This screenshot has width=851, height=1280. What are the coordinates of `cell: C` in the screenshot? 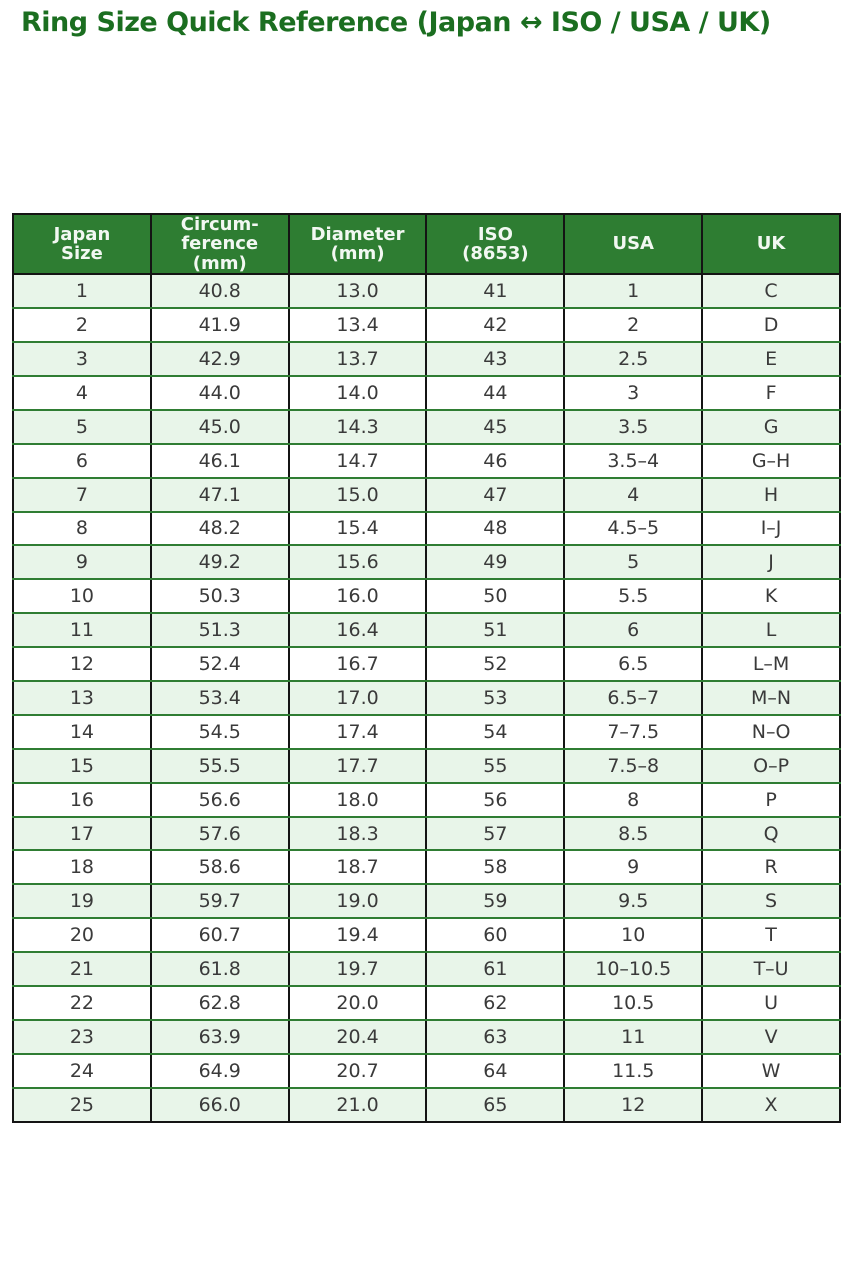 It's located at (770, 292).